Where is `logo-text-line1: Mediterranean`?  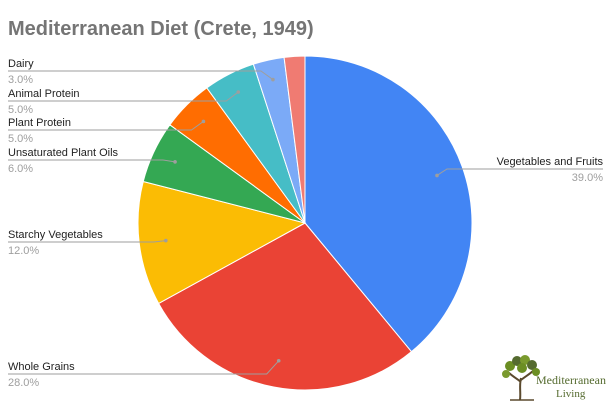 logo-text-line1: Mediterranean is located at coordinates (571, 380).